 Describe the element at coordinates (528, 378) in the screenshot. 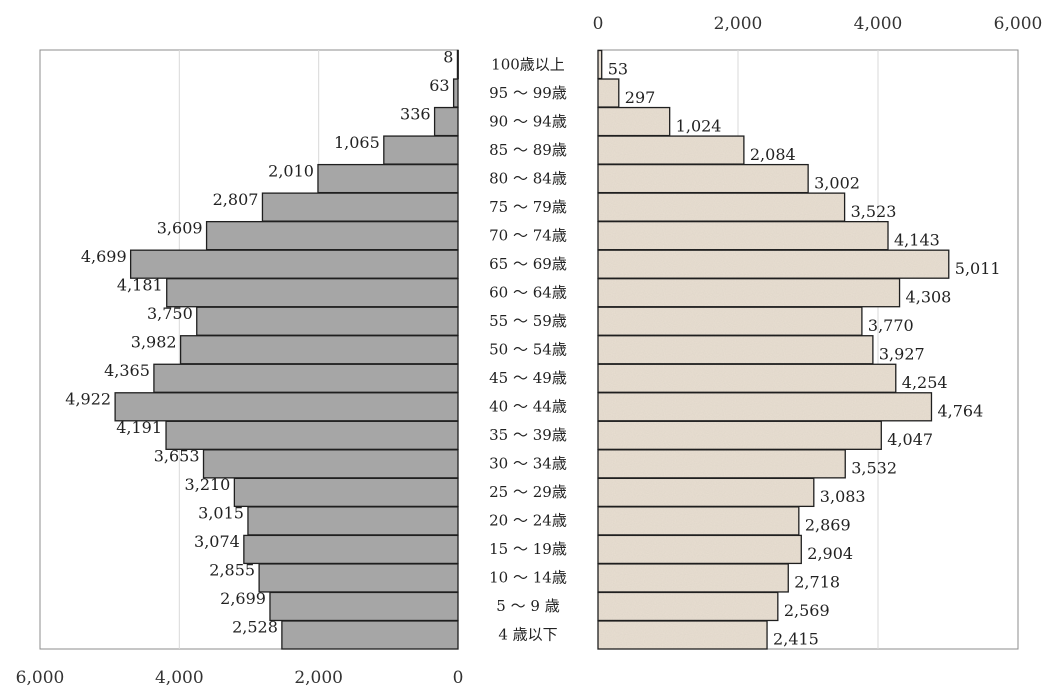

I see `age-group-label: 45 ～ 49歳` at that location.